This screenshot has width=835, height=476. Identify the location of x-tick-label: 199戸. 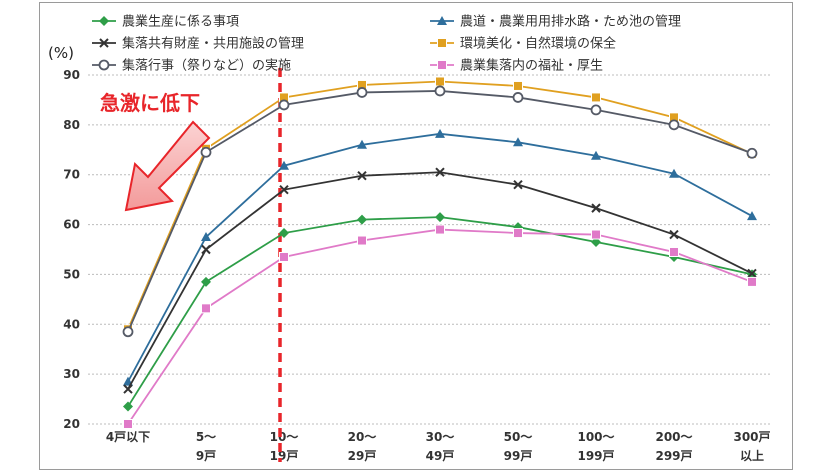
(595, 456).